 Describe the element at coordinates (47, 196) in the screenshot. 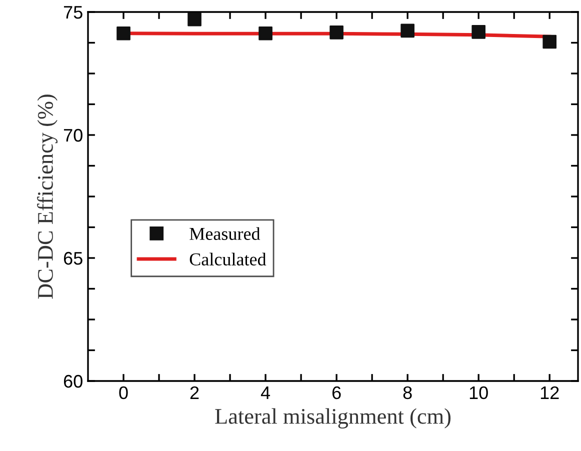

I see `y-axis-title: DC-DC Efficiency (%)` at that location.